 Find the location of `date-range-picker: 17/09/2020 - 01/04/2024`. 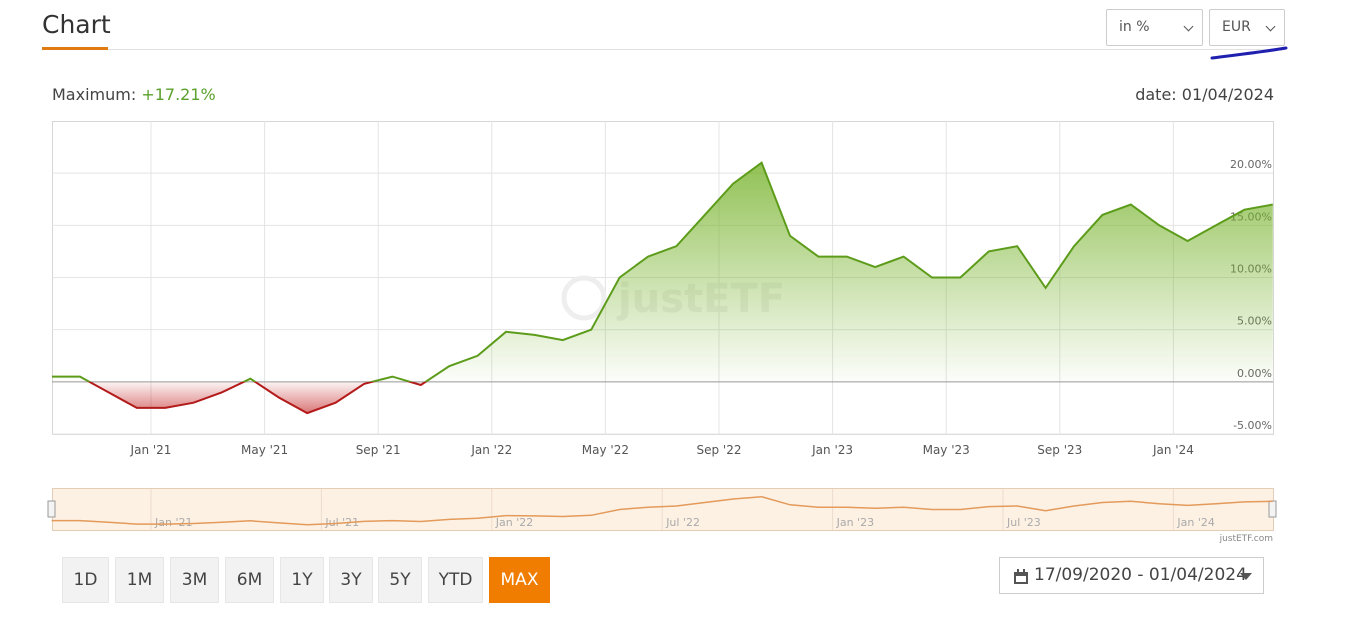

date-range-picker: 17/09/2020 - 01/04/2024 is located at coordinates (1131, 575).